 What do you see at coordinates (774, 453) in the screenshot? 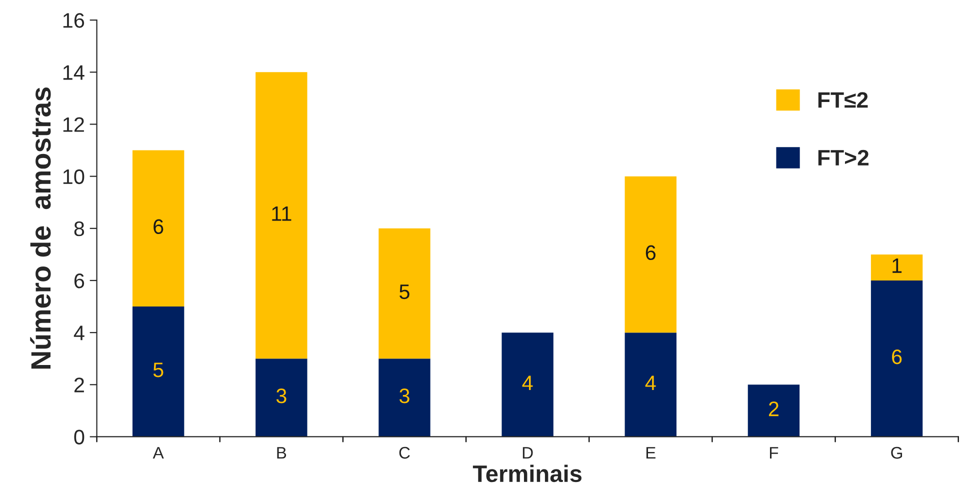
I see `x-tick-label: F` at bounding box center [774, 453].